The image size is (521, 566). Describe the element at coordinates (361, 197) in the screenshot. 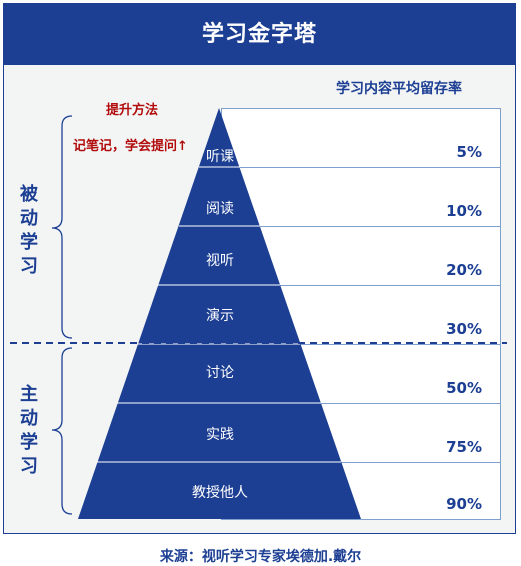

I see `rate-box-read: 10%` at that location.